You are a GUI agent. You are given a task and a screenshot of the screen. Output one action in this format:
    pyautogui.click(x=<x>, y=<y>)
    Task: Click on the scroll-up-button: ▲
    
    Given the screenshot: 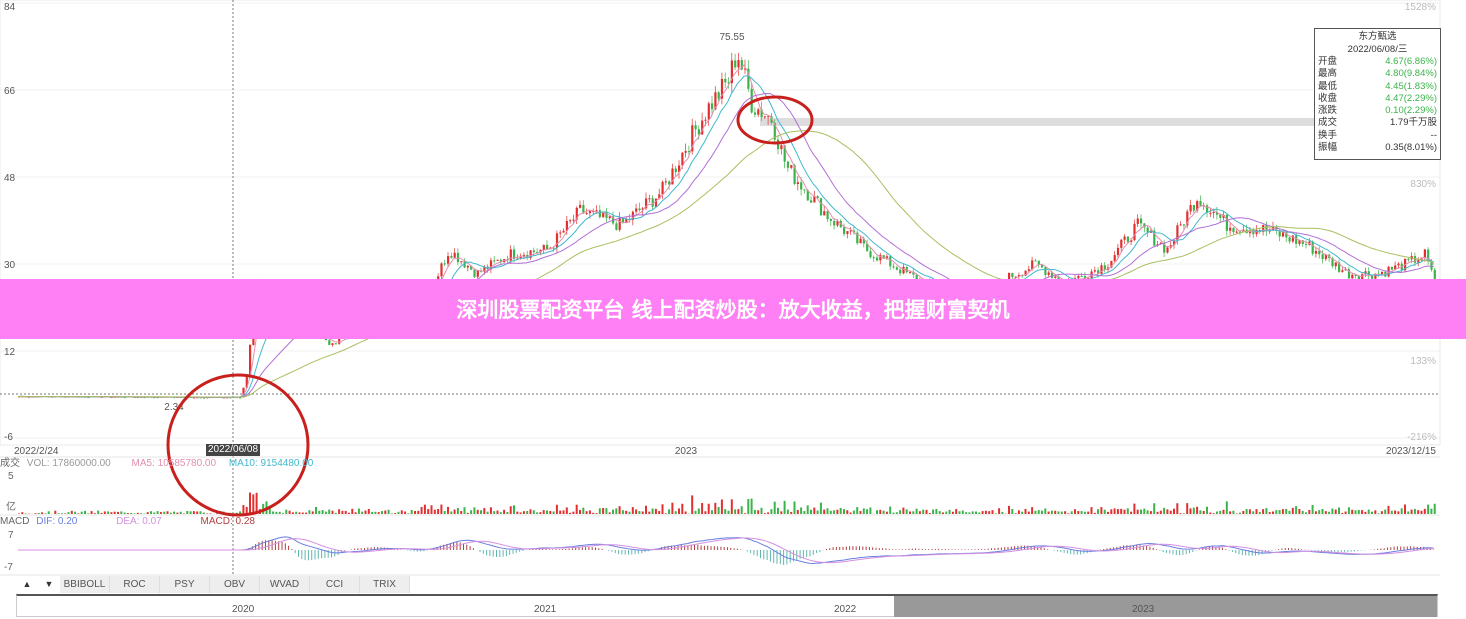 What is the action you would take?
    pyautogui.click(x=27, y=584)
    